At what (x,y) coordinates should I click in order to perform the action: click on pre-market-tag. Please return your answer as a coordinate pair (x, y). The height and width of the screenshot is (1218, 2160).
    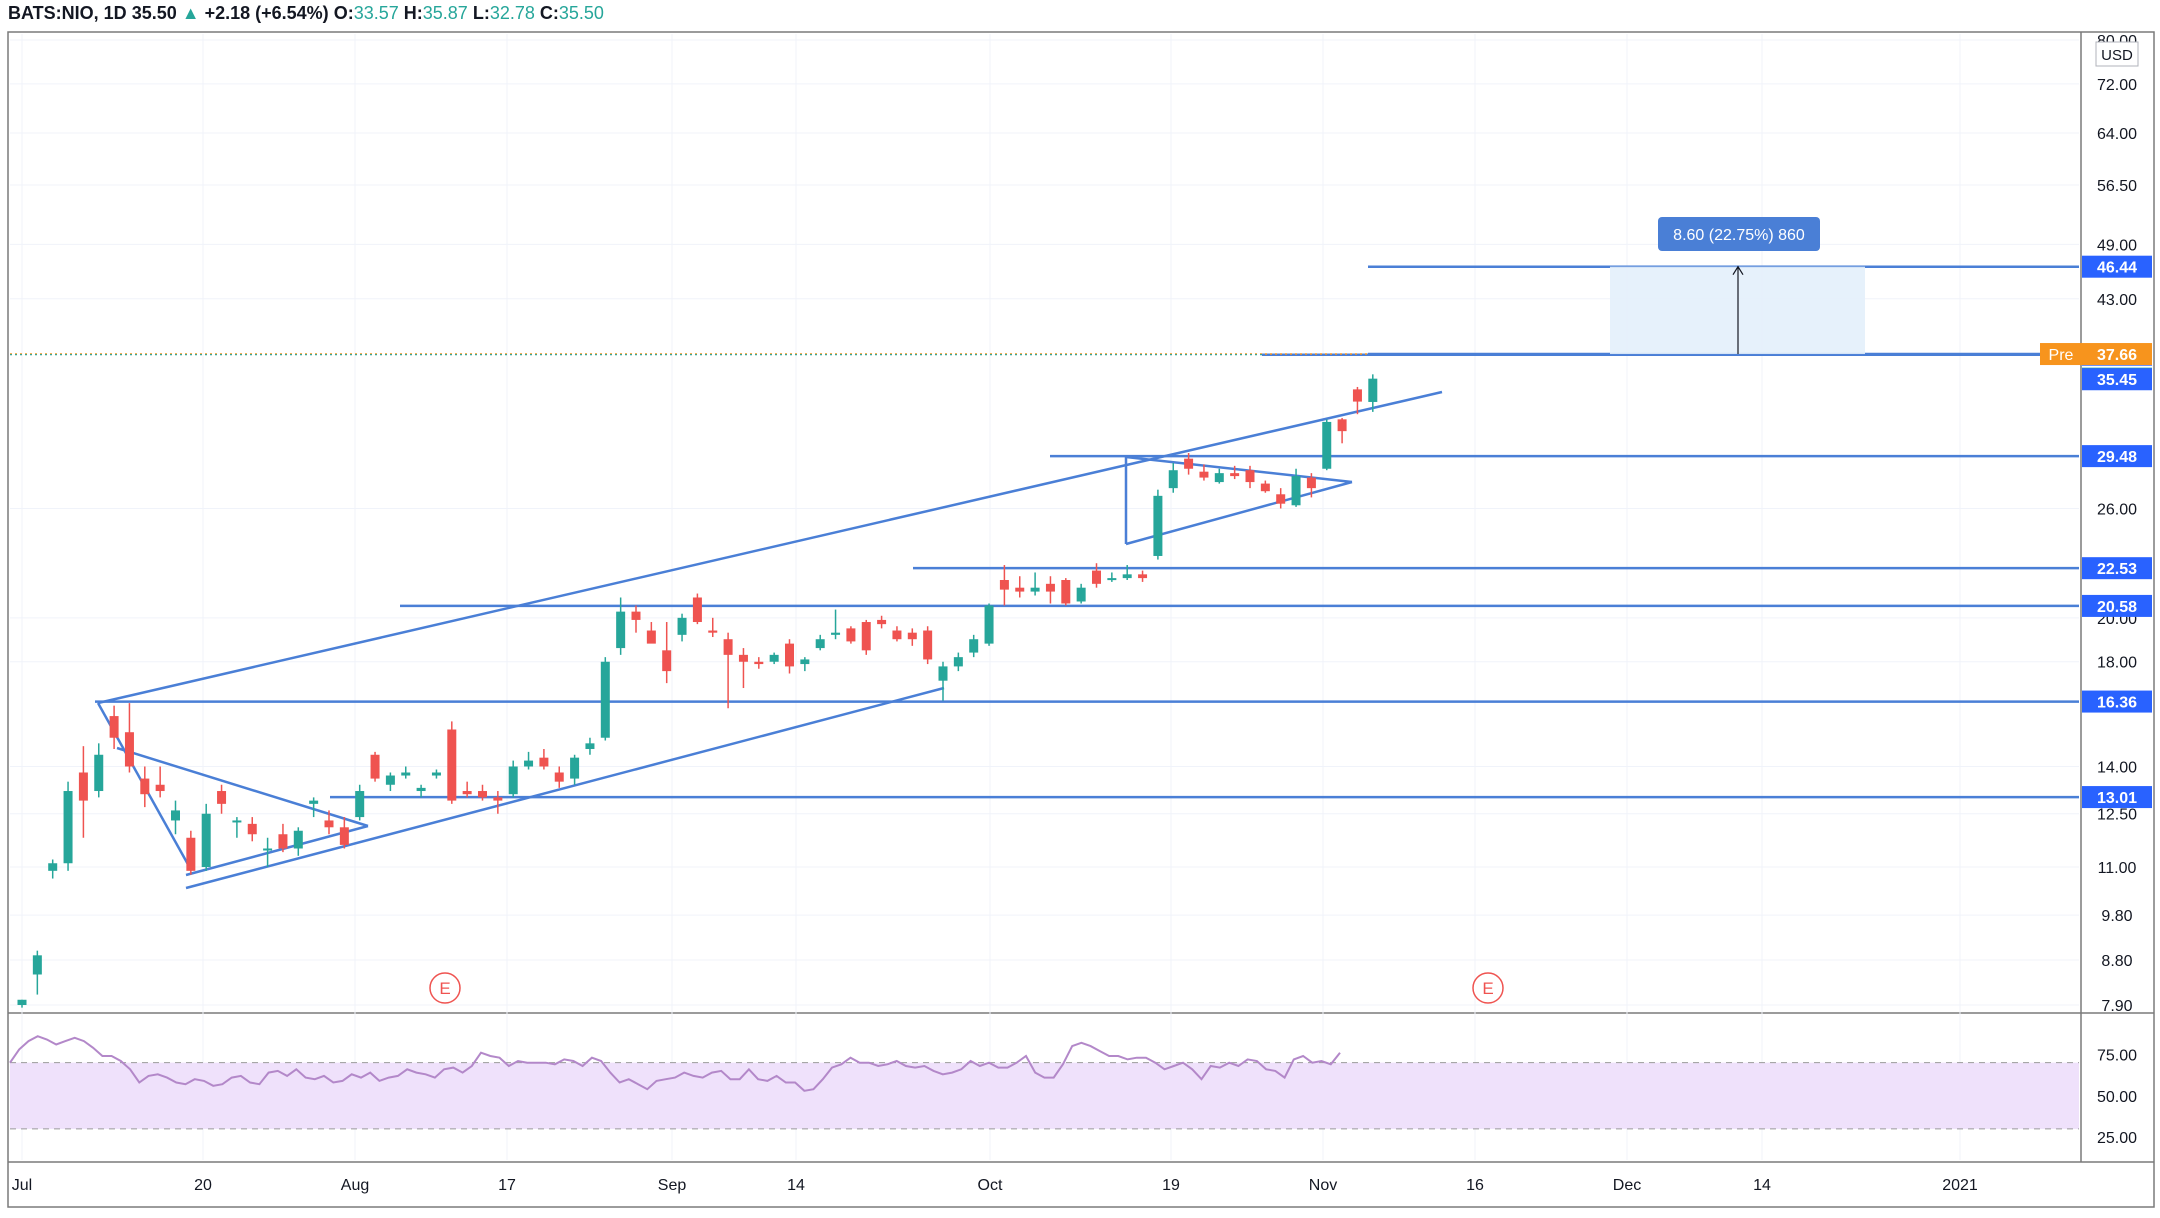
    Looking at the image, I should click on (2096, 354).